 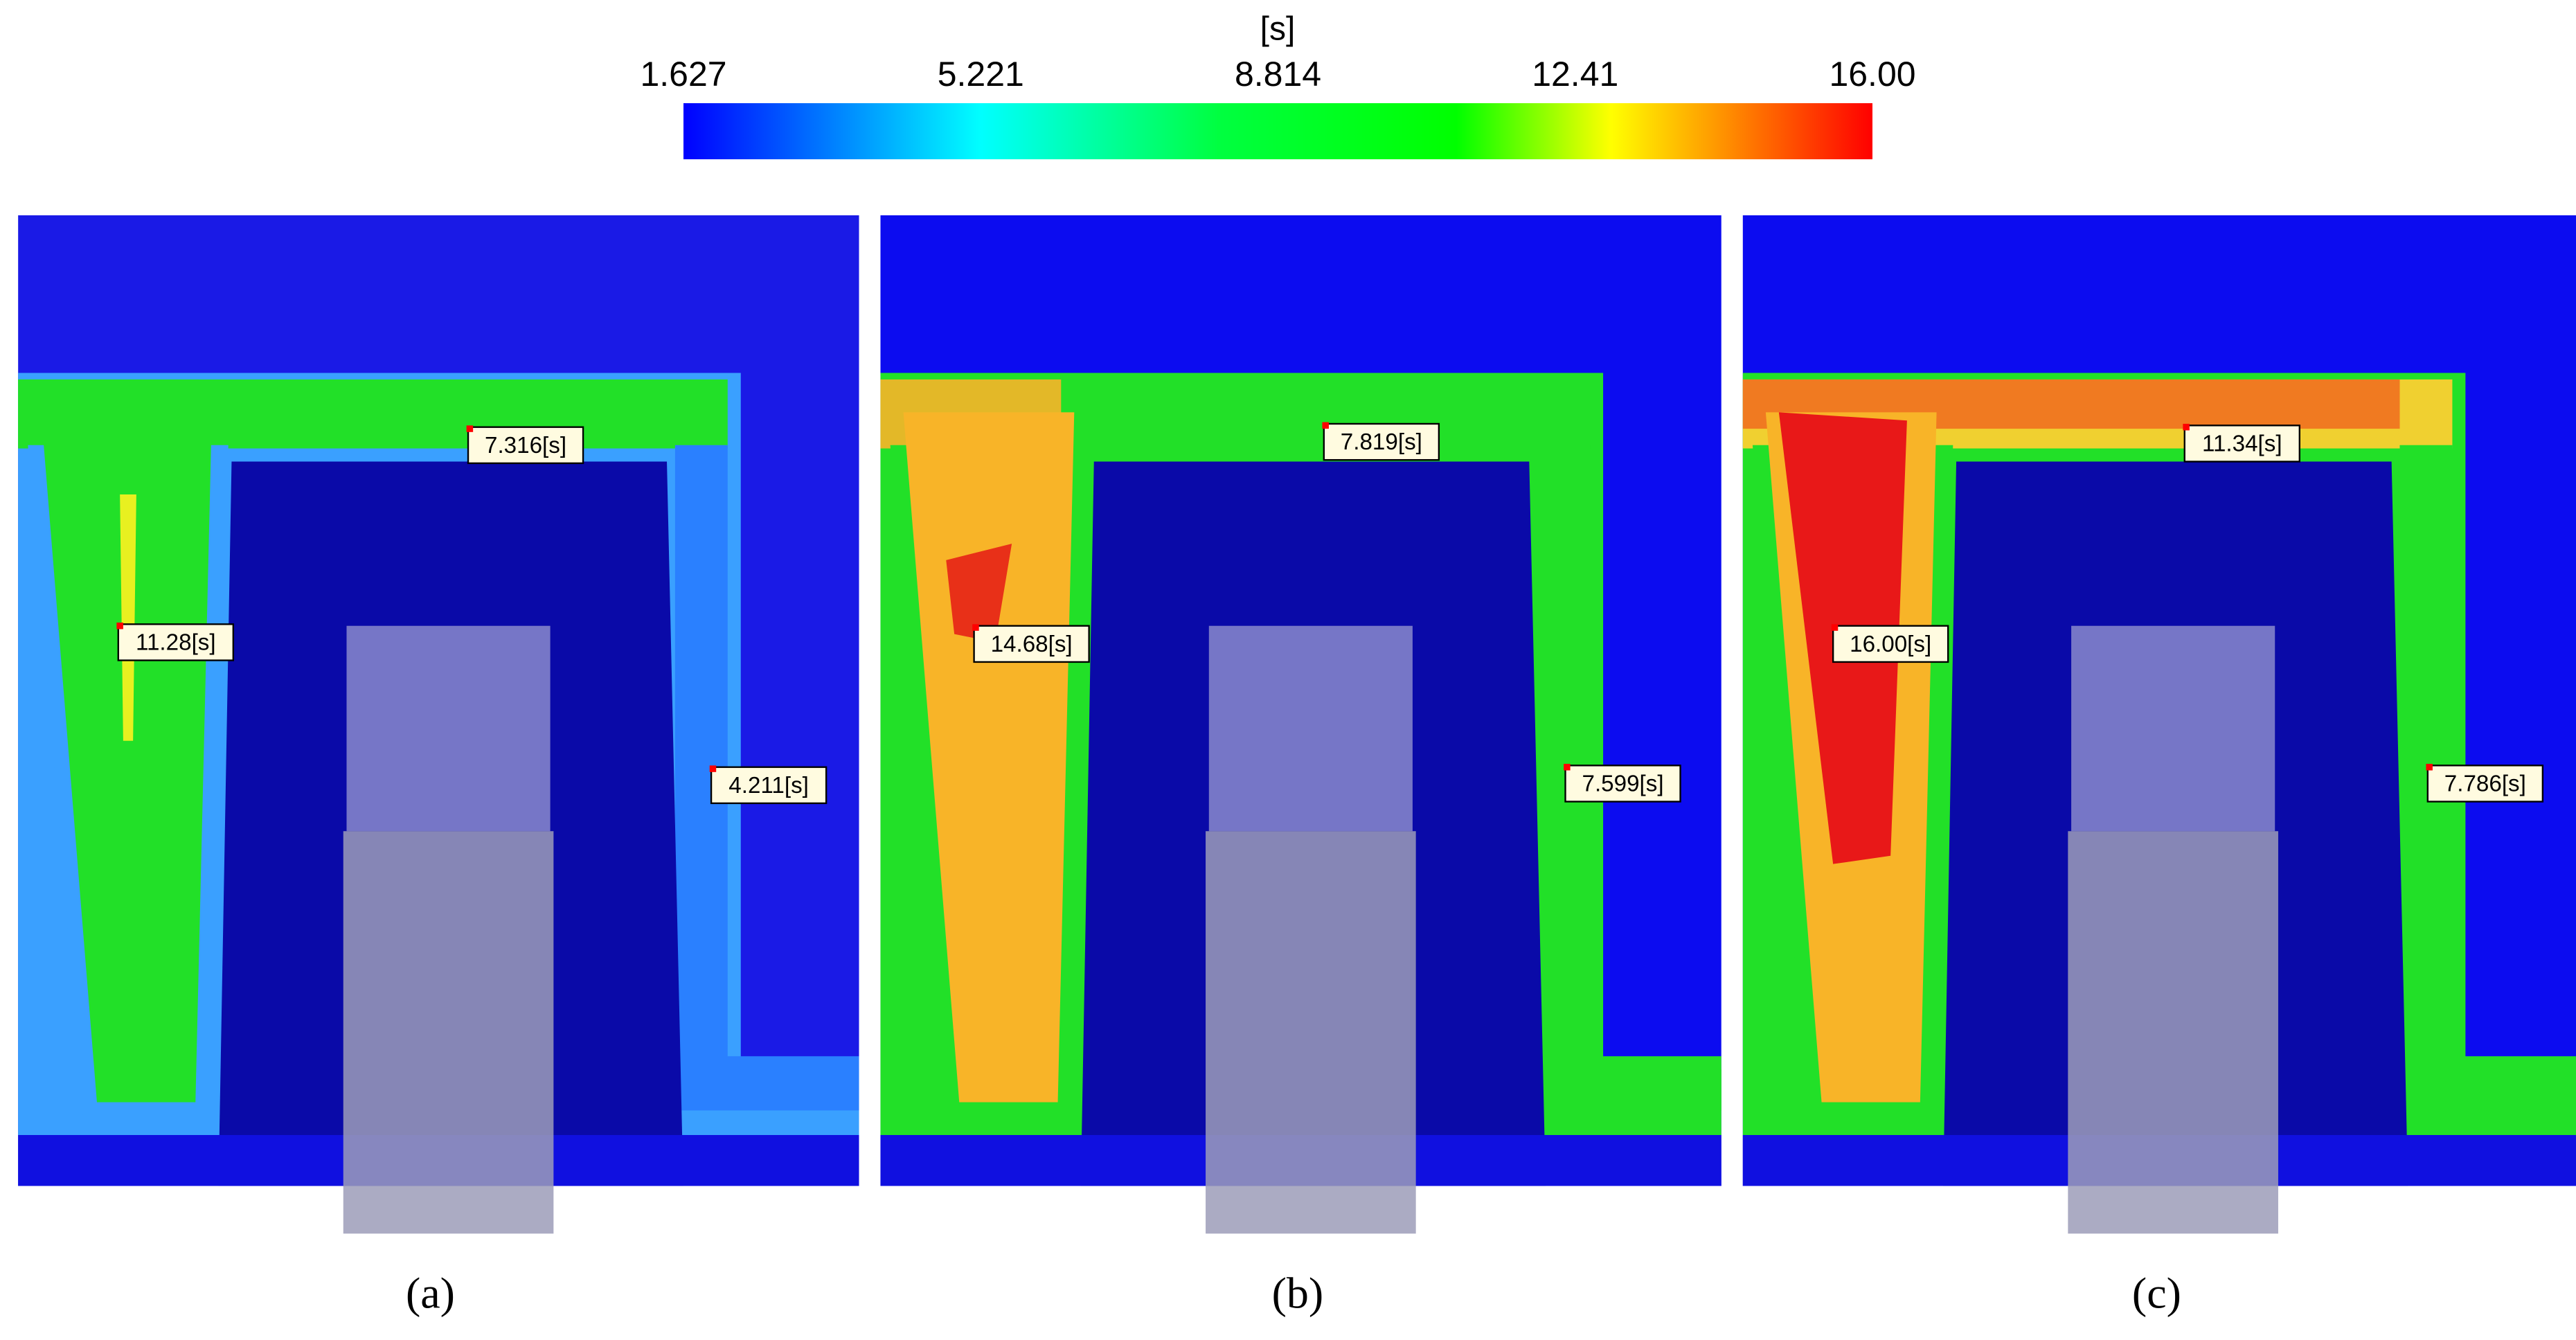 I want to click on probe-label: 14.68[s], so click(x=1032, y=644).